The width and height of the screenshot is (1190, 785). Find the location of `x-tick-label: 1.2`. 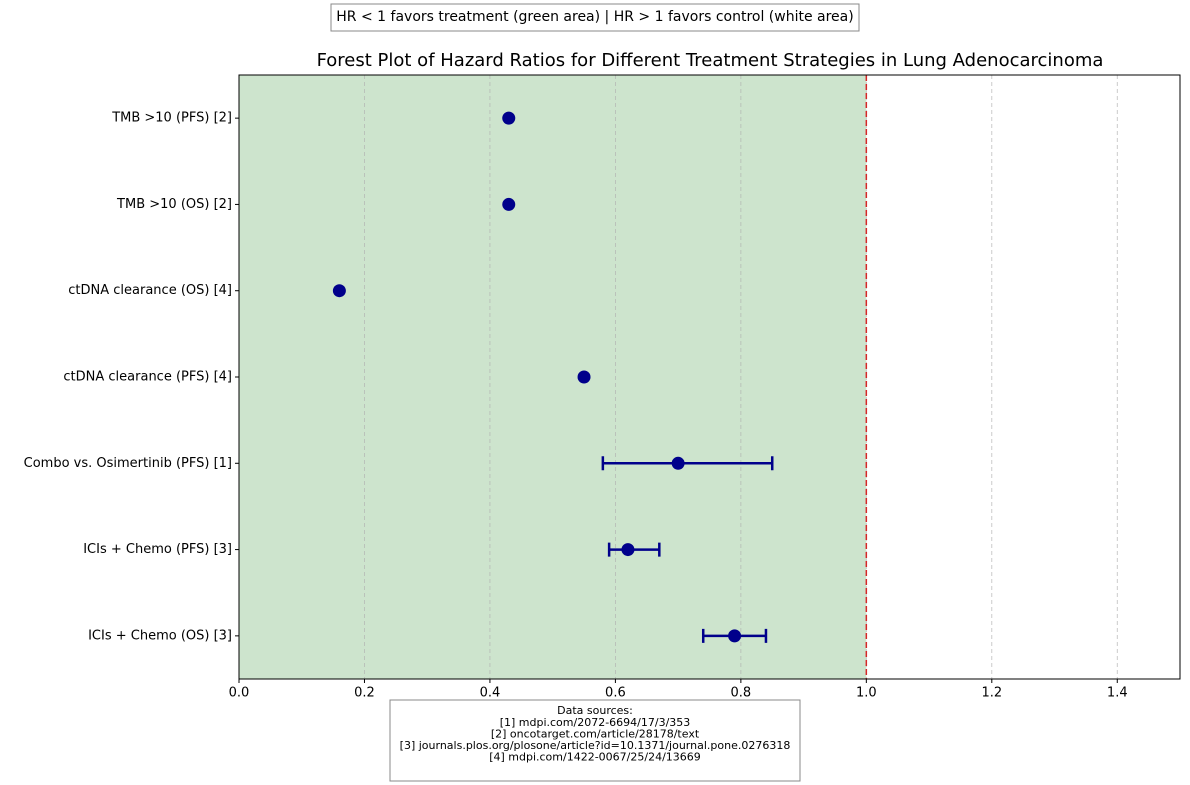

x-tick-label: 1.2 is located at coordinates (991, 693).